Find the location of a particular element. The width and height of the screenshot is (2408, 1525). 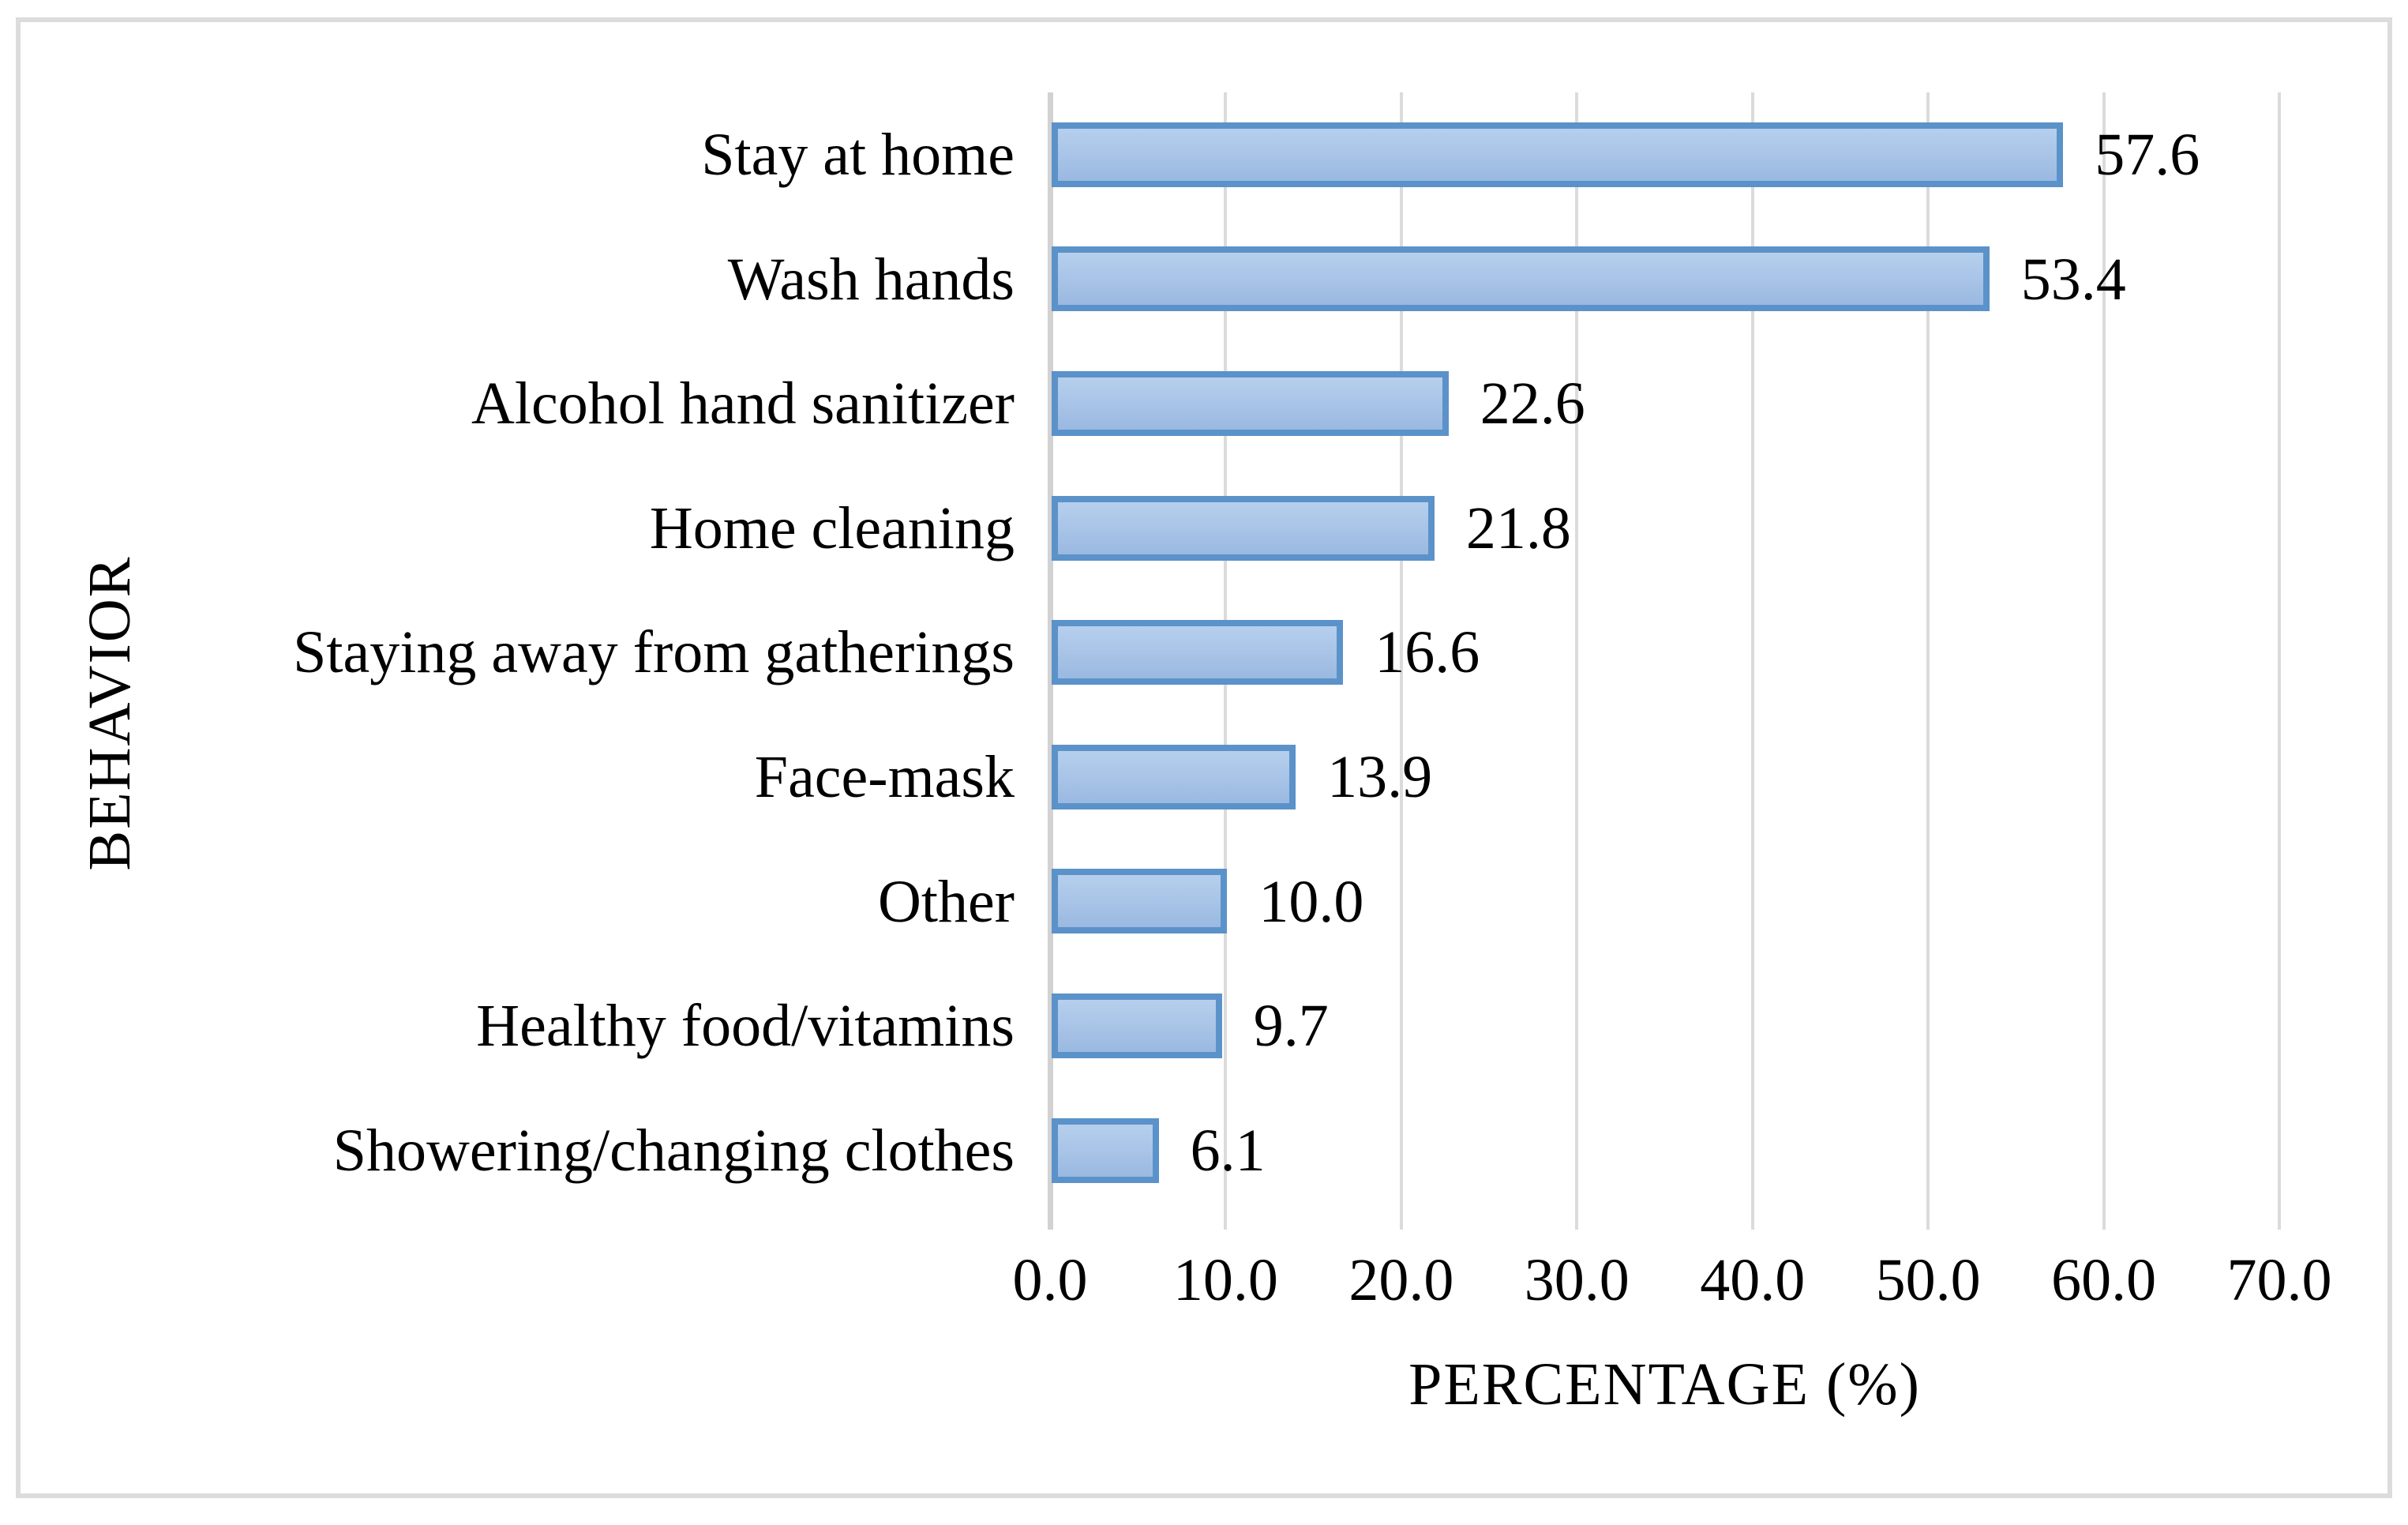

category-label: Staying away from gatherings is located at coordinates (654, 652).